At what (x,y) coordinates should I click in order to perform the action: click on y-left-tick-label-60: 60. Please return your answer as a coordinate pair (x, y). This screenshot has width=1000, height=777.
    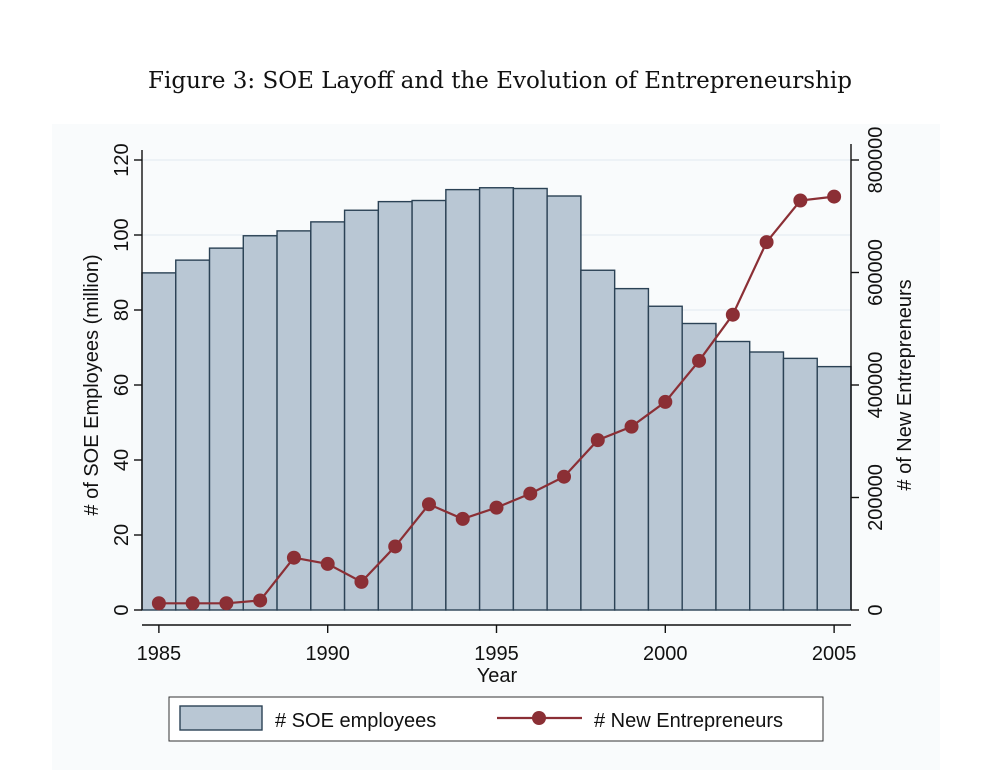
    Looking at the image, I should click on (122, 385).